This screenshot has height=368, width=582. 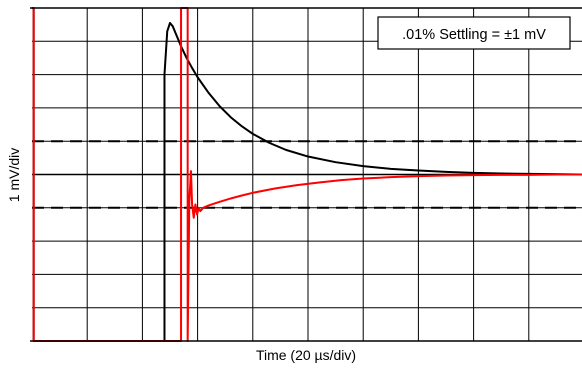 I want to click on settling-annotation: .01% Settling = ±1 mV, so click(x=474, y=33).